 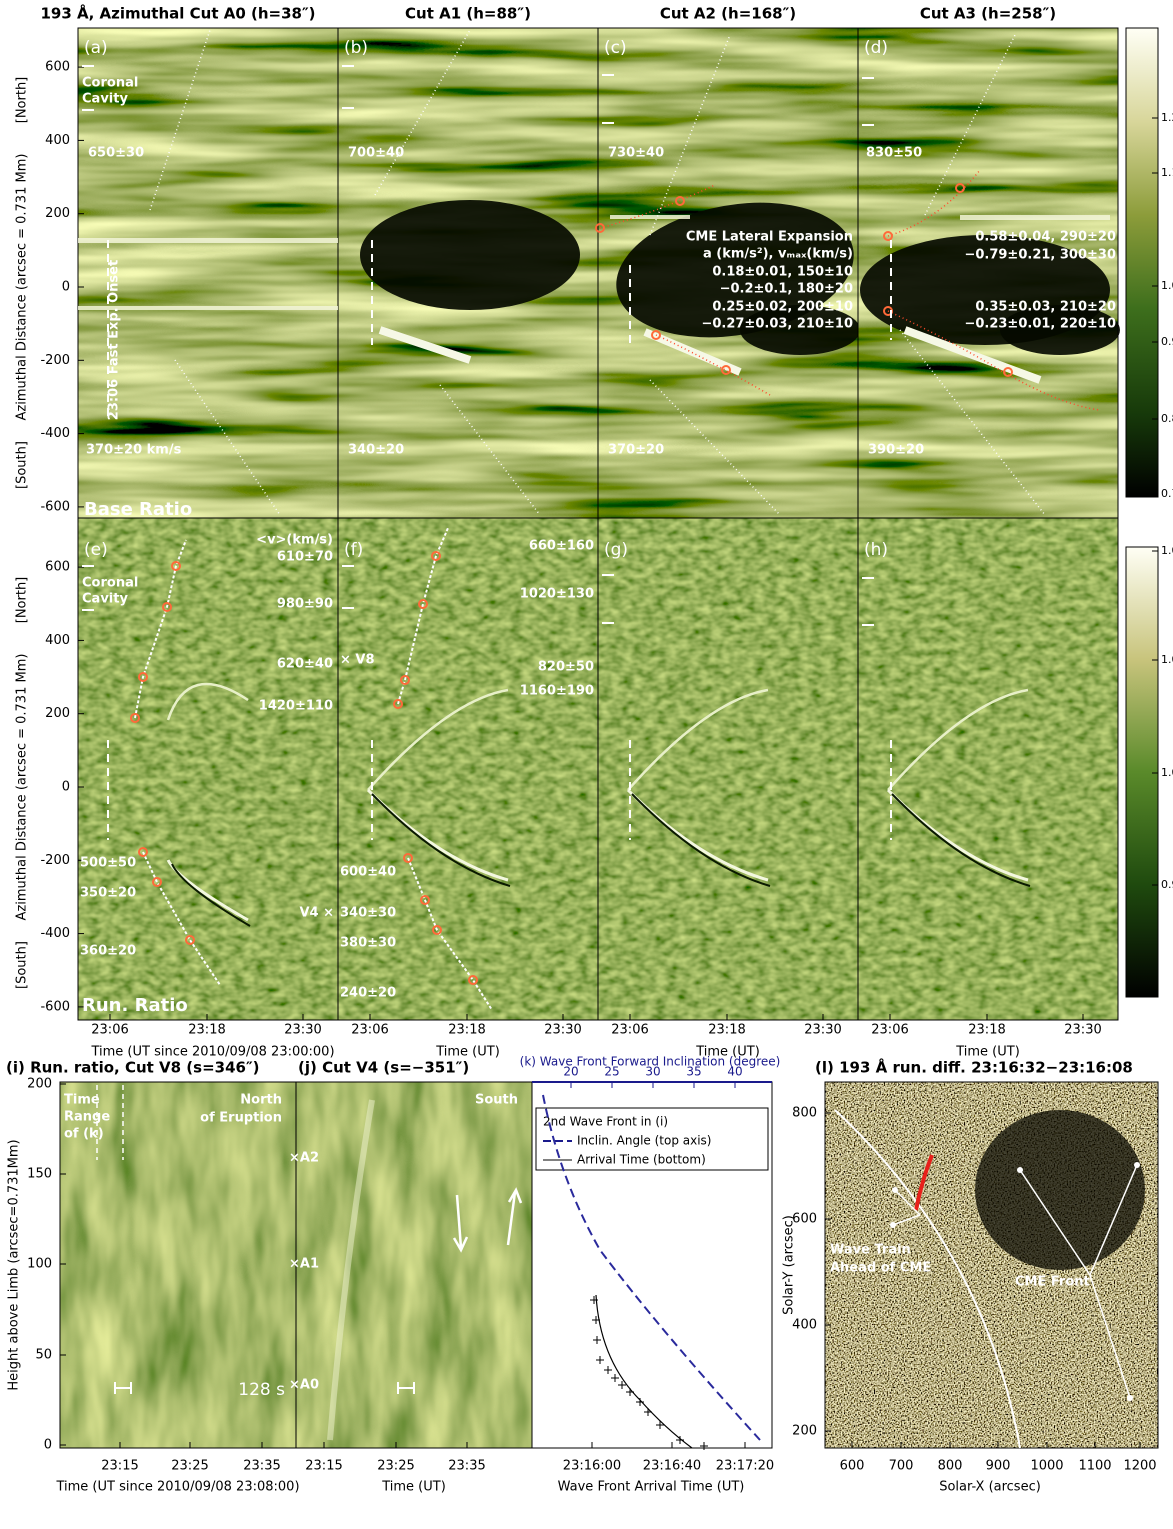 I want to click on colorbar-tick-label: 0.8, so click(x=1167, y=418).